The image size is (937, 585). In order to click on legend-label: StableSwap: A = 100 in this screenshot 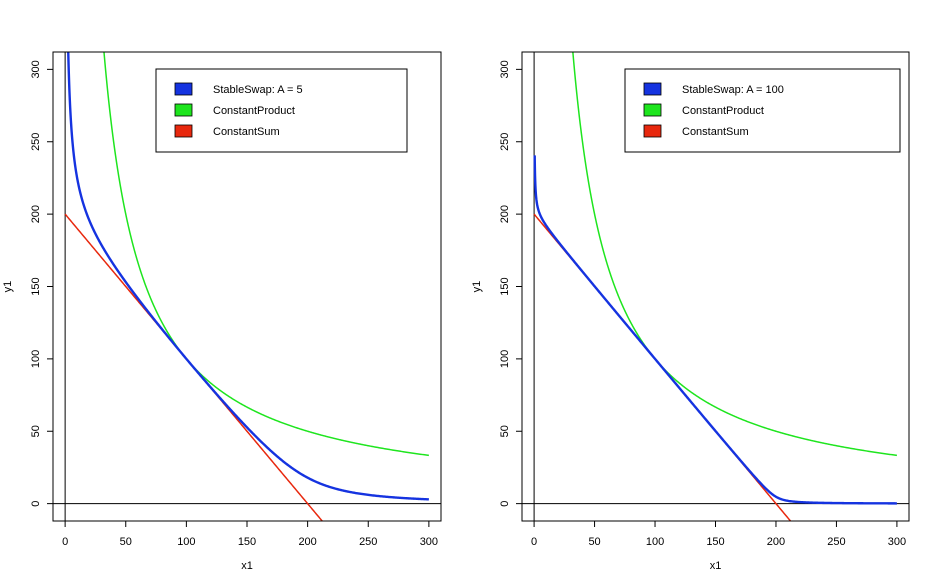, I will do `click(733, 90)`.